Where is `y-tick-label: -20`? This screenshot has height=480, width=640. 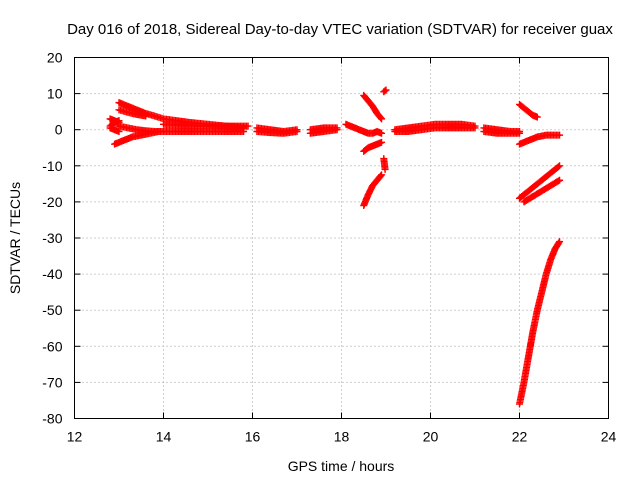
y-tick-label: -20 is located at coordinates (52, 202).